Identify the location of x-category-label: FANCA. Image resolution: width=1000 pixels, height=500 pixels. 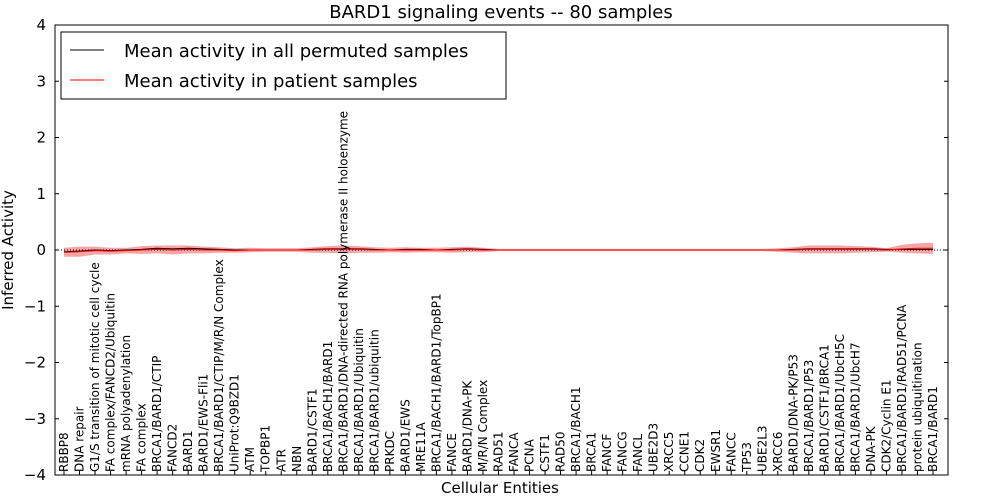
(514, 452).